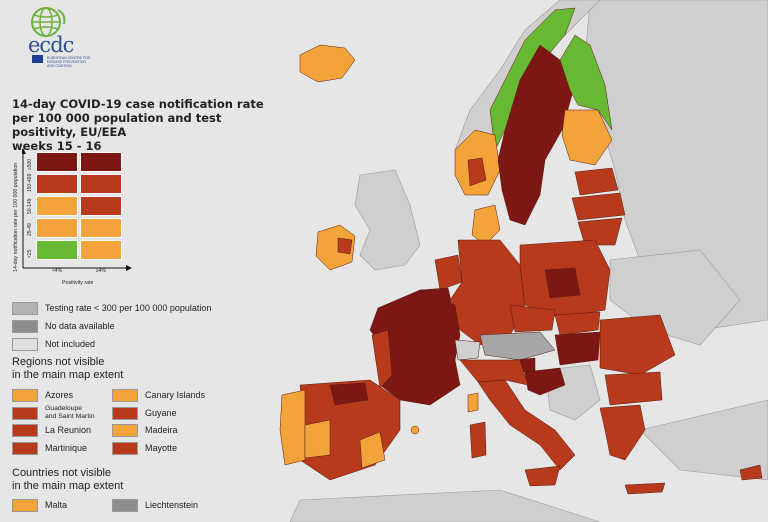 This screenshot has height=522, width=768. I want to click on lithuania, so click(600, 231).